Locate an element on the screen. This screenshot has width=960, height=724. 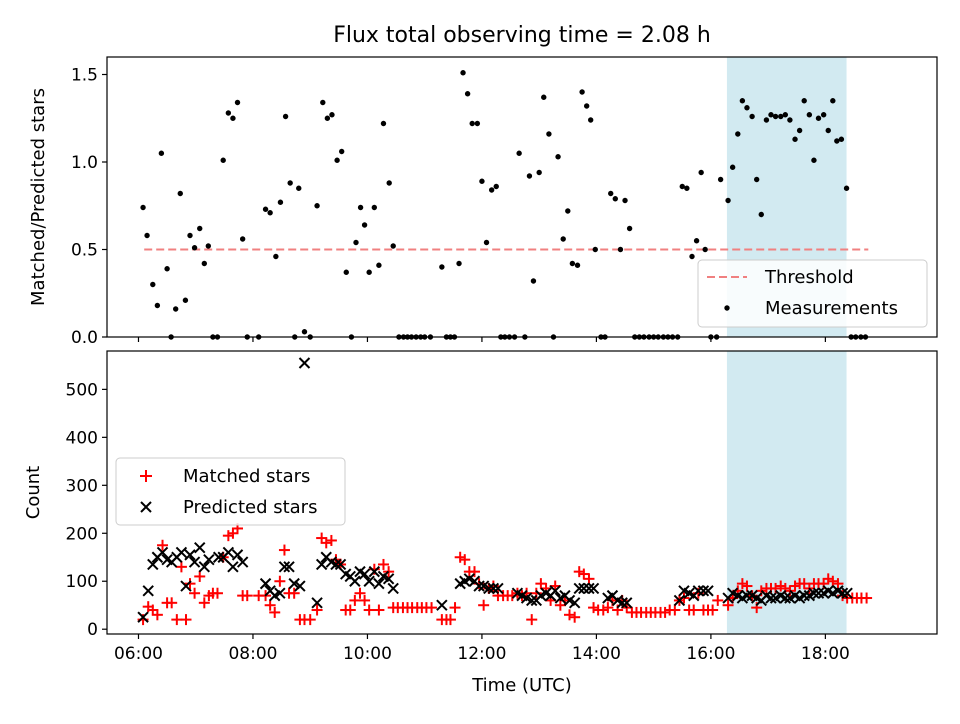
x-tick-label: 10:00 is located at coordinates (367, 654).